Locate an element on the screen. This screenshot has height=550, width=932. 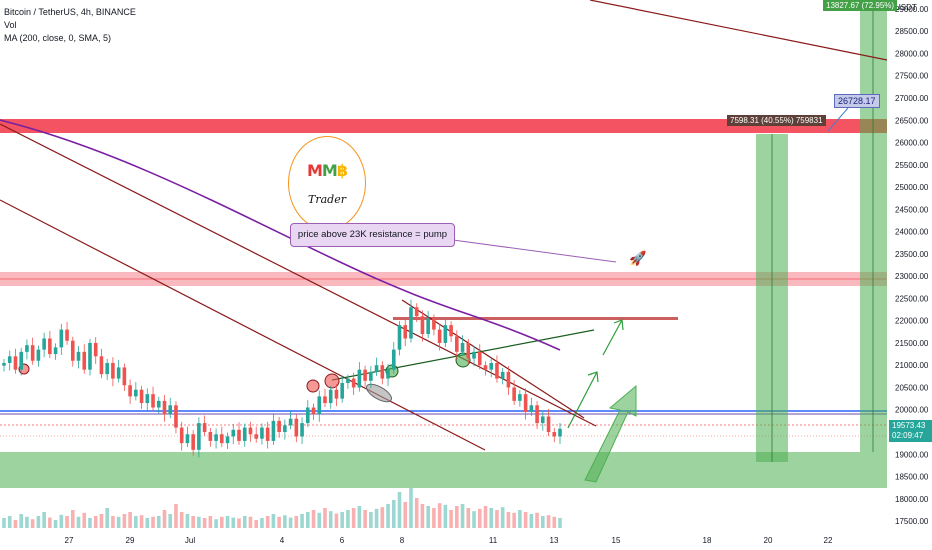
target-big-label: 13827.67 (72.95%) is located at coordinates (860, 5).